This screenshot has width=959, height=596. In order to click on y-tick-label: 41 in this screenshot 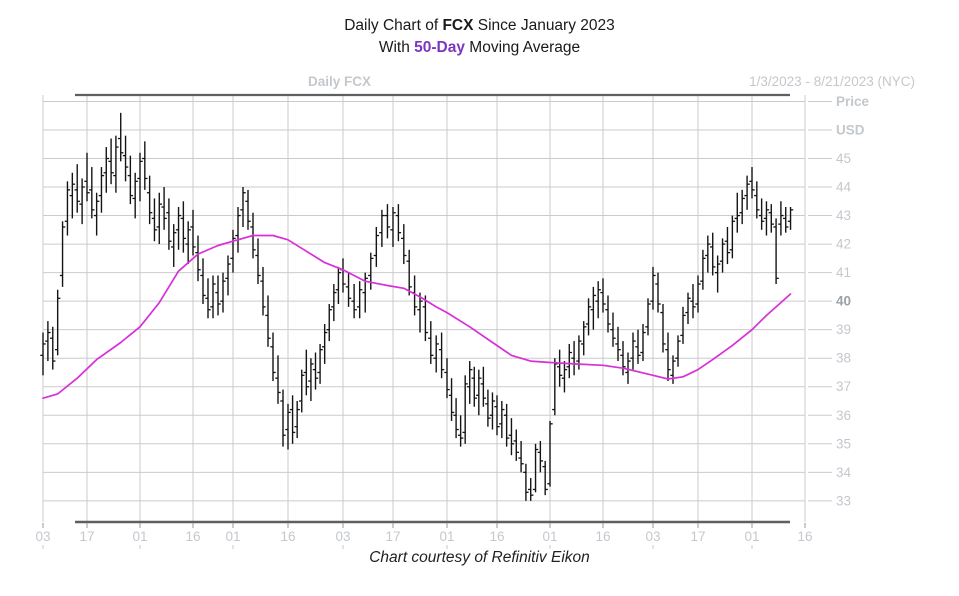, I will do `click(843, 272)`.